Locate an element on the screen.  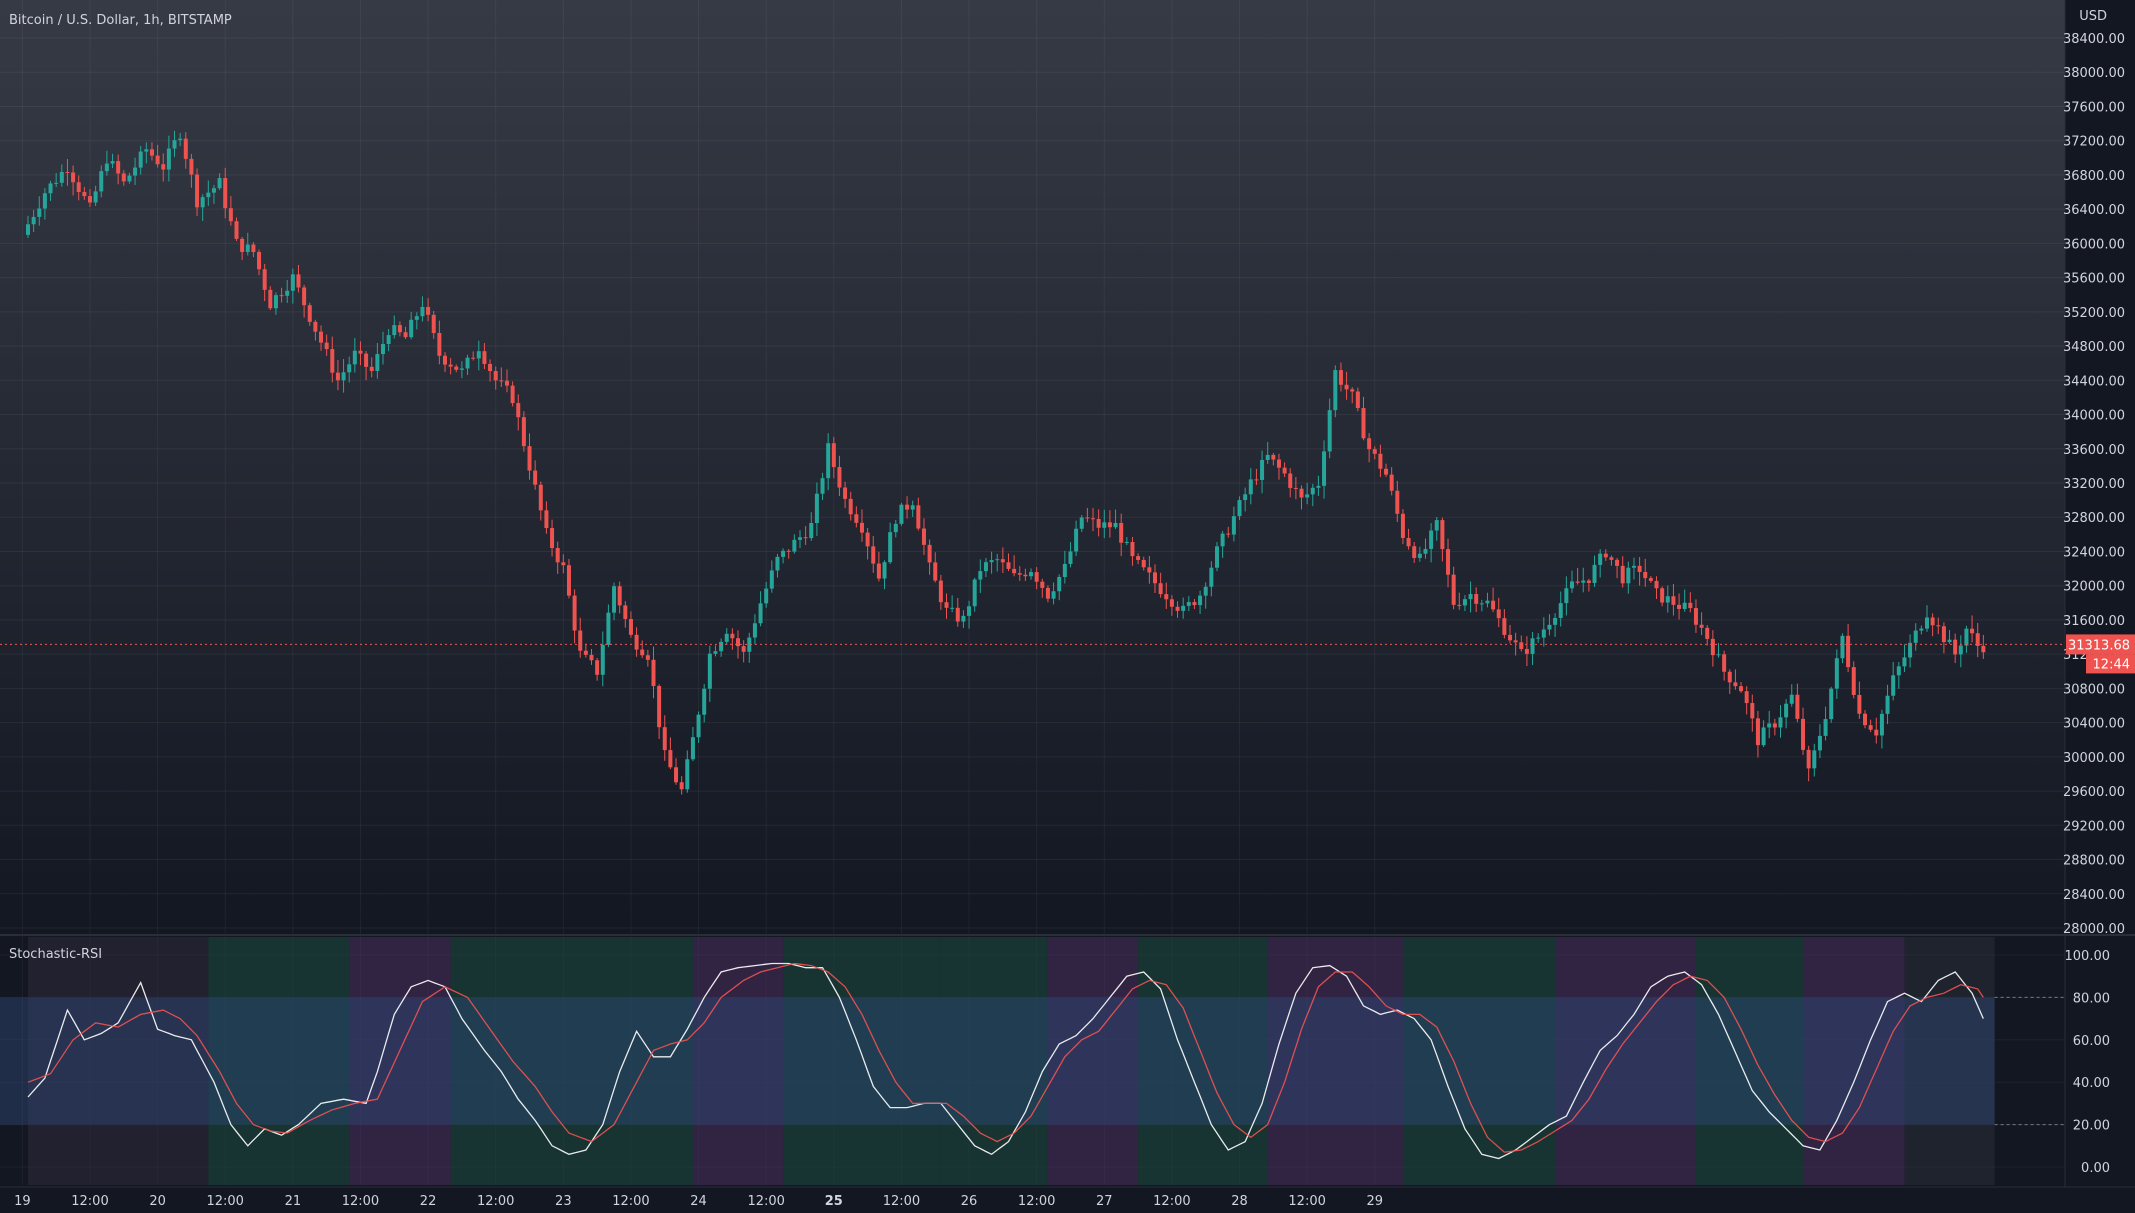
price-tick-label: 33200.00 is located at coordinates (2094, 484).